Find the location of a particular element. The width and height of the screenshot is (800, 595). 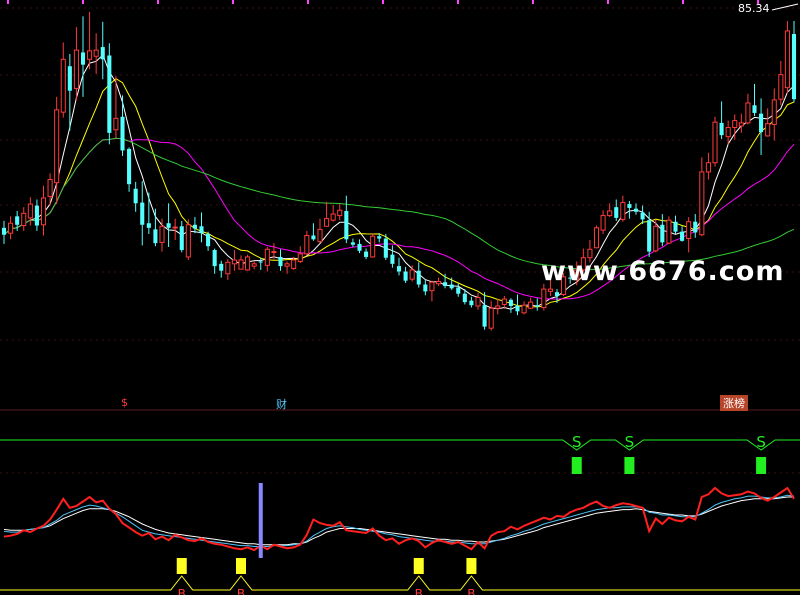

buy-signal-box is located at coordinates (418, 566).